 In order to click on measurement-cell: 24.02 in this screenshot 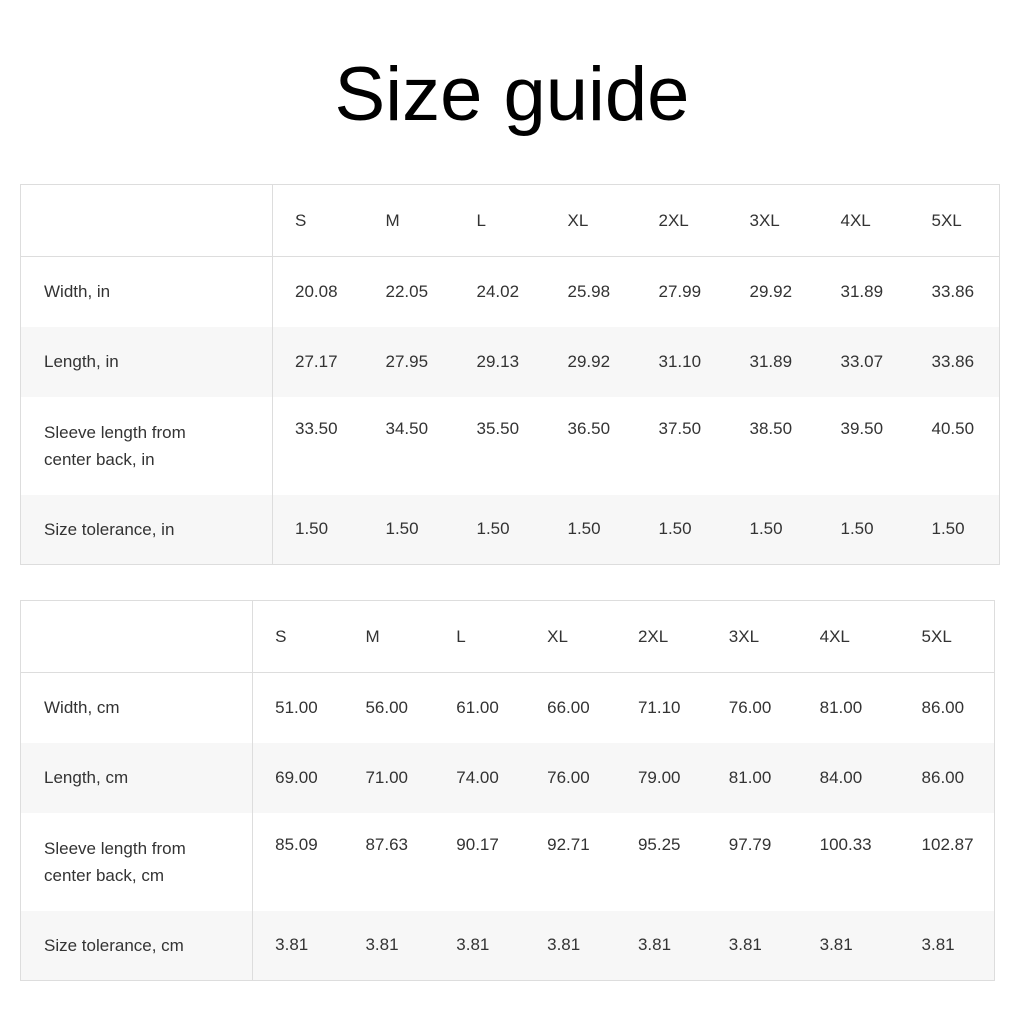, I will do `click(498, 291)`.